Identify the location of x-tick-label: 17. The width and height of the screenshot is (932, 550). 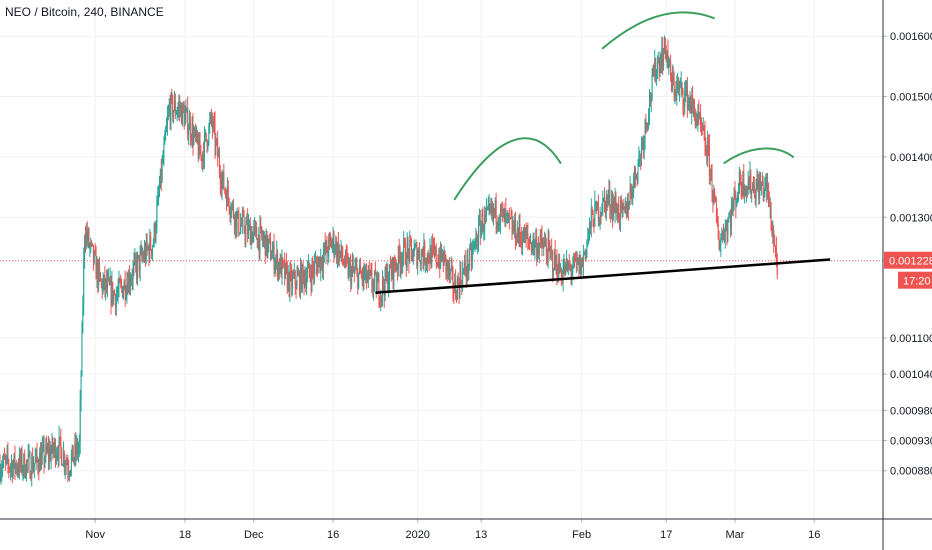
(666, 535).